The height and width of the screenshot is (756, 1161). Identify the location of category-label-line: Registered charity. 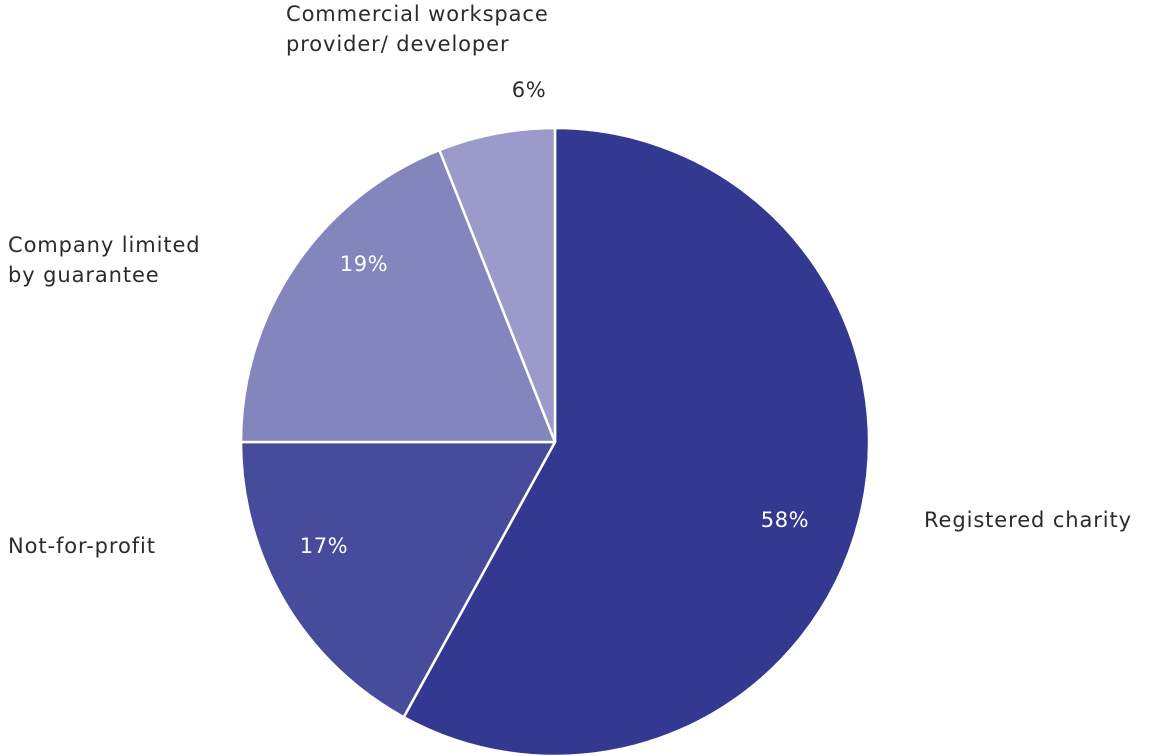
(1028, 520).